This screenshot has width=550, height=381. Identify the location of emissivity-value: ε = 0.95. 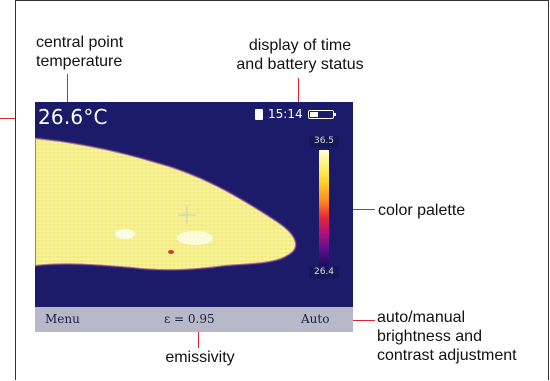
(189, 319).